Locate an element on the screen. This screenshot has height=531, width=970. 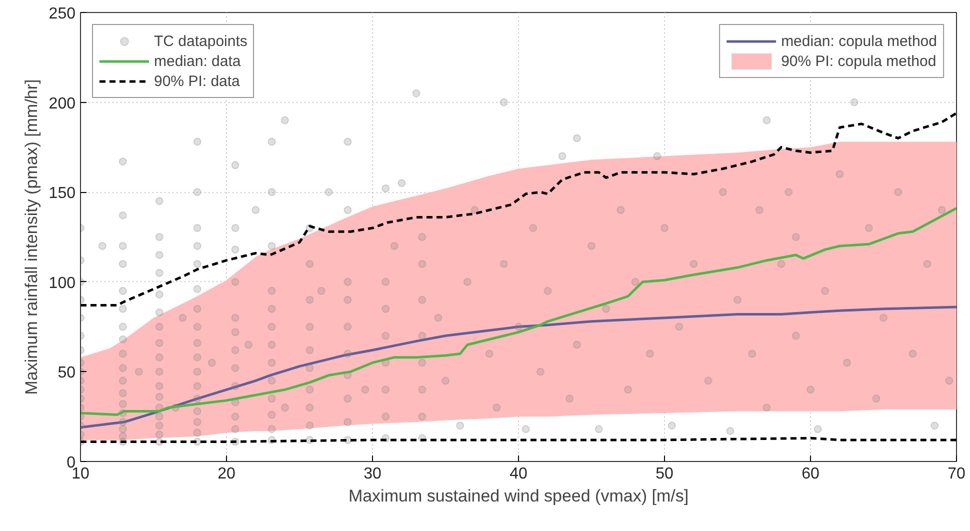
x-tick-label: 30 is located at coordinates (373, 474).